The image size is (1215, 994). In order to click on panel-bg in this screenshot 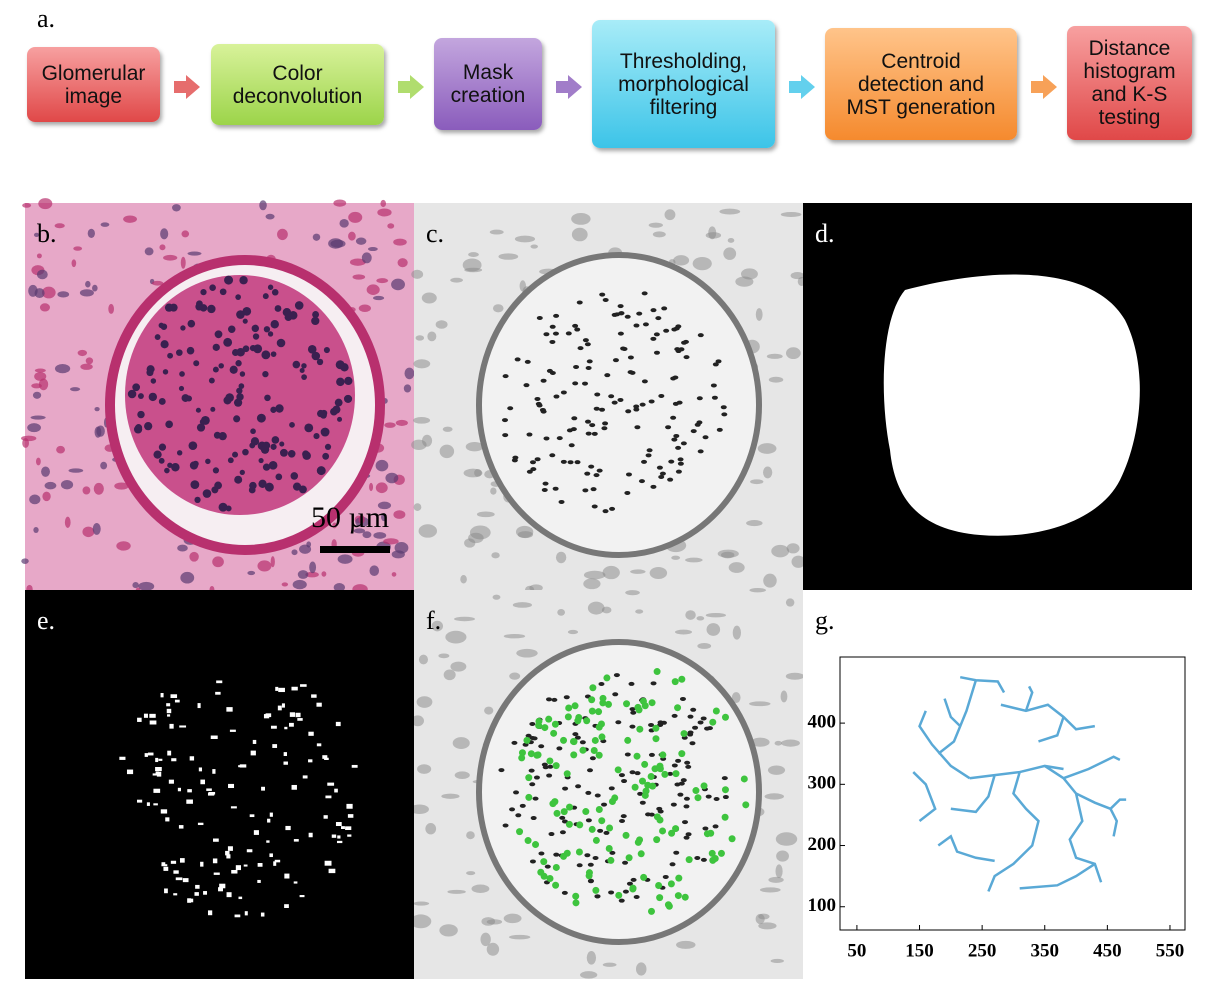, I will do `click(997, 784)`.